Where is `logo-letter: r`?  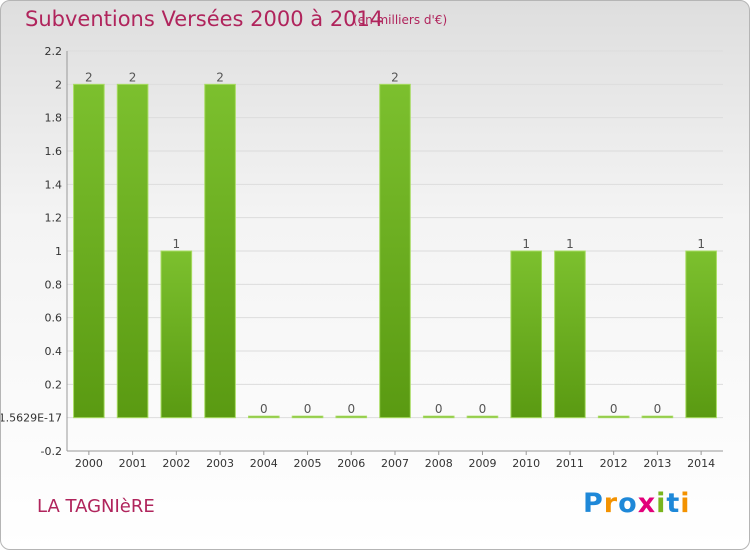
logo-letter: r is located at coordinates (611, 503).